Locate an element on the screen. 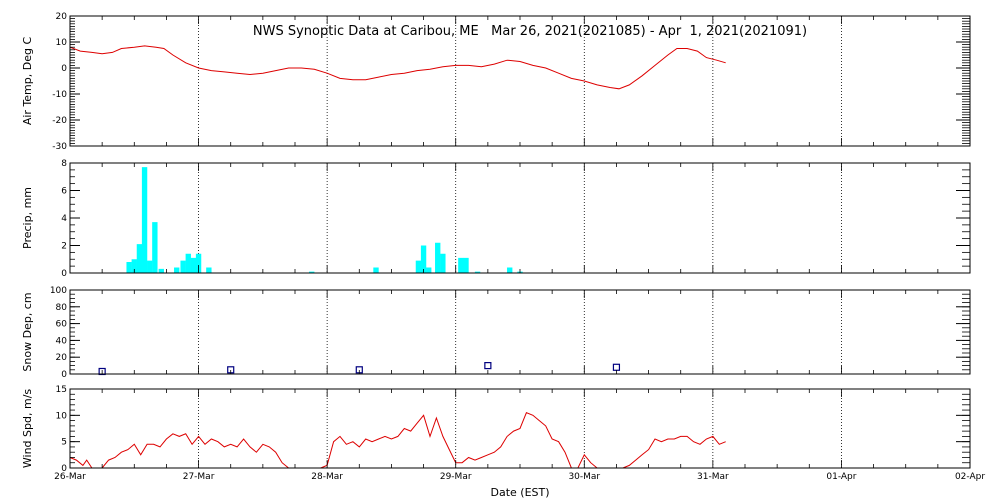  y-tick-label: 40 is located at coordinates (62, 341).